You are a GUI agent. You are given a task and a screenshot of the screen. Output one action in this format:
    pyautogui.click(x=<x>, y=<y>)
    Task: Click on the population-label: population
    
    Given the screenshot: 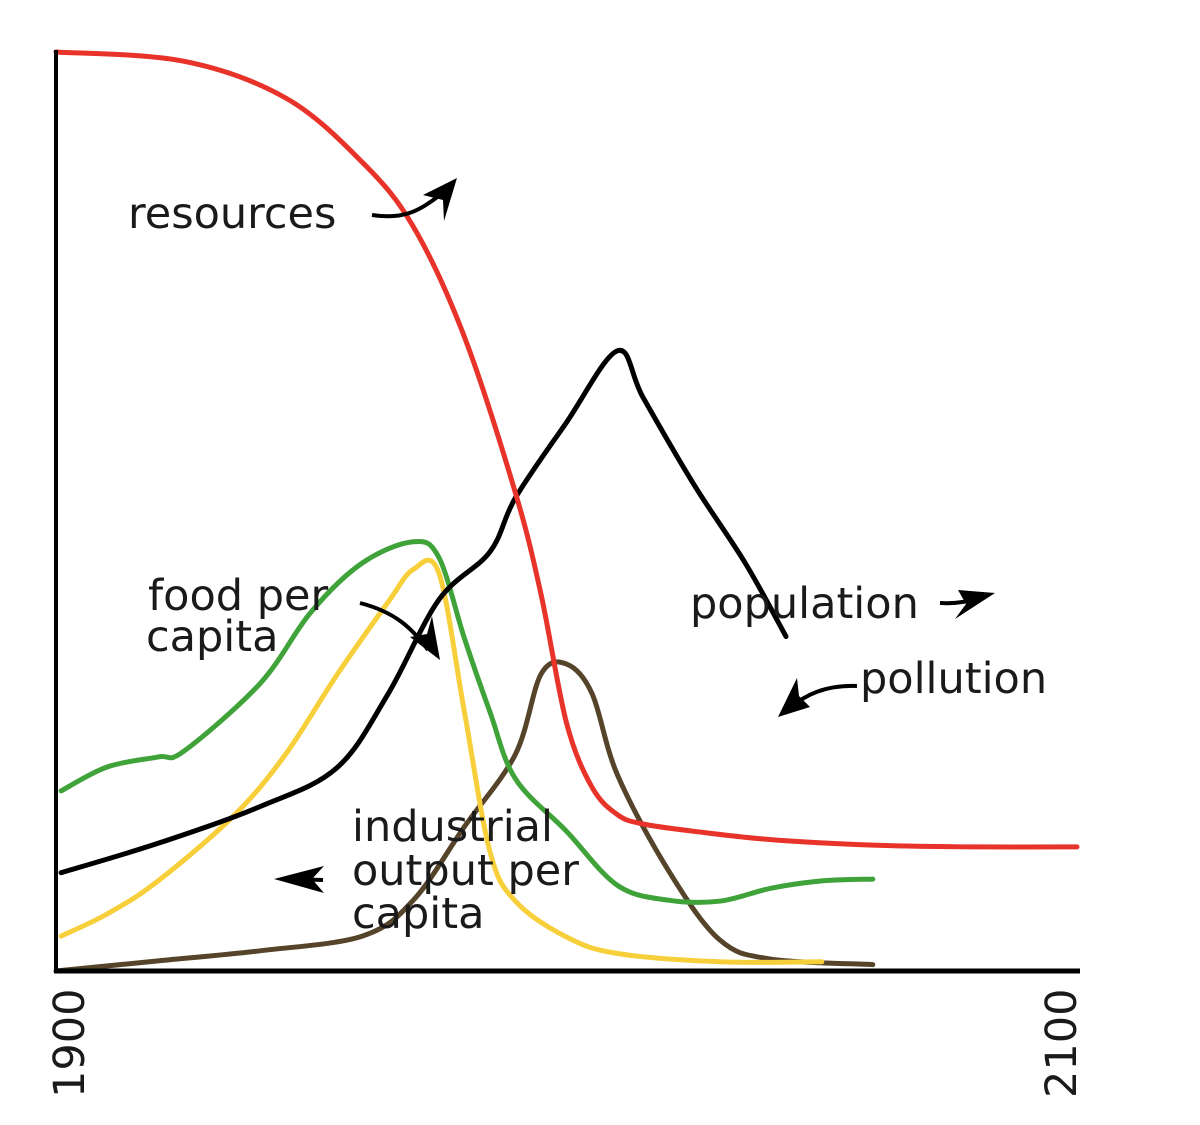 What is the action you would take?
    pyautogui.click(x=804, y=604)
    